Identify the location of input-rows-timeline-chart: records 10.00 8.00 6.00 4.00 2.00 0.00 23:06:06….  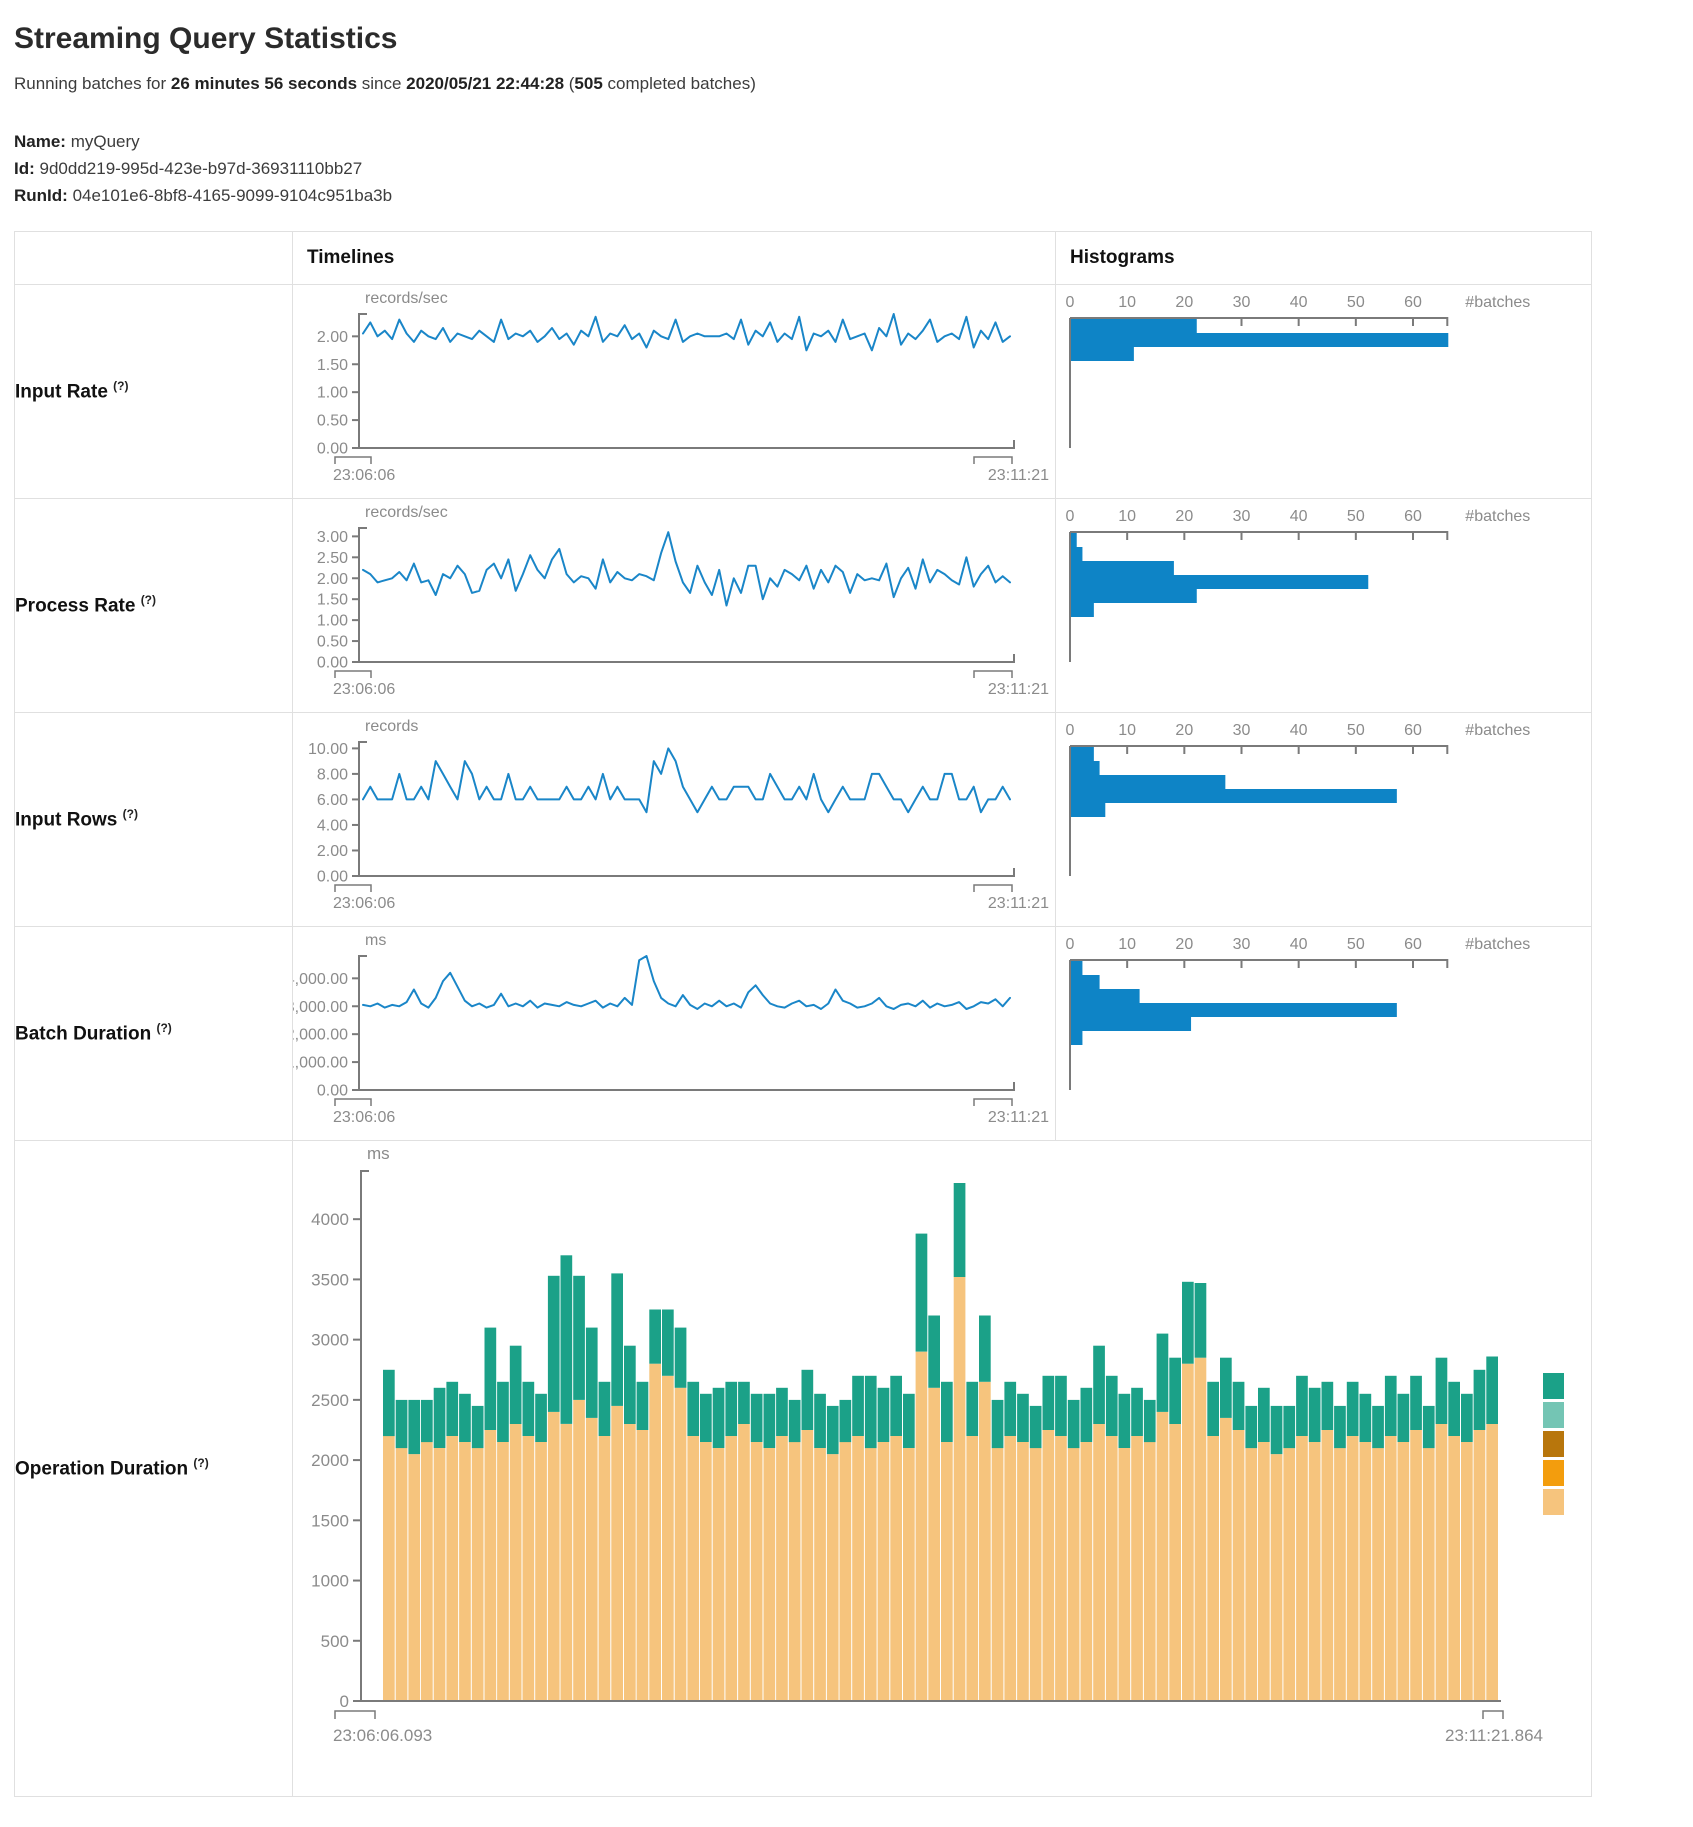
(678, 815).